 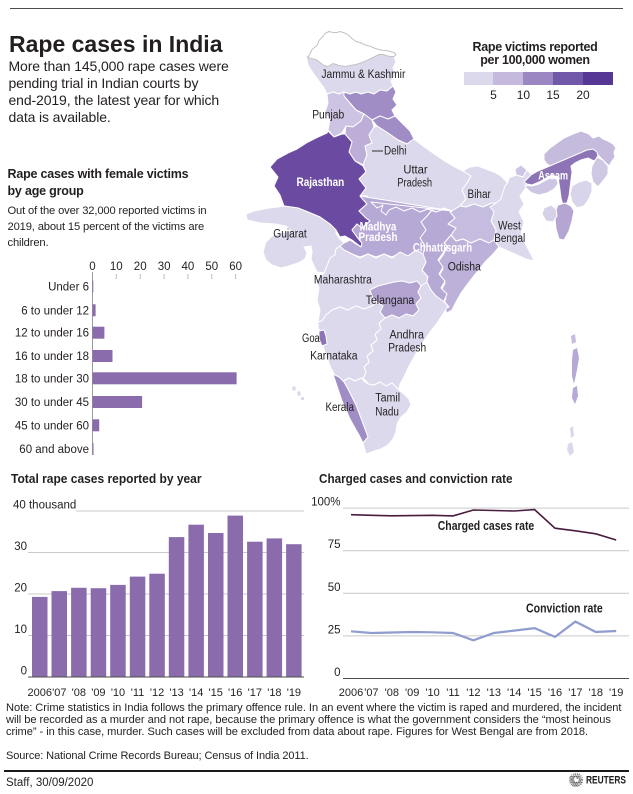 What do you see at coordinates (44, 506) in the screenshot?
I see `svg-text: 40 thousand` at bounding box center [44, 506].